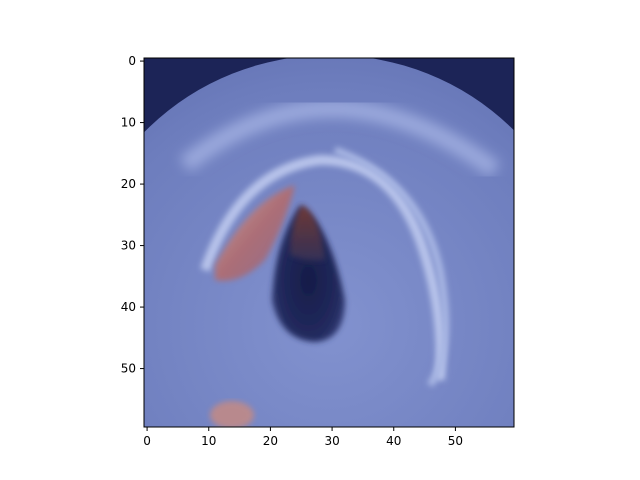  Describe the element at coordinates (455, 441) in the screenshot. I see `x-tick-label: 50` at that location.